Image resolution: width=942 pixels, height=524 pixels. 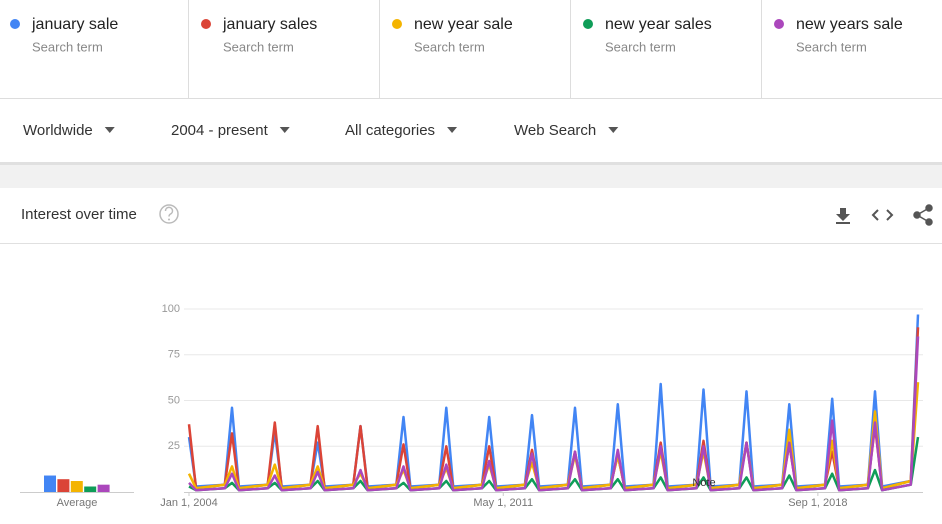 I want to click on share-icon, so click(x=923, y=215).